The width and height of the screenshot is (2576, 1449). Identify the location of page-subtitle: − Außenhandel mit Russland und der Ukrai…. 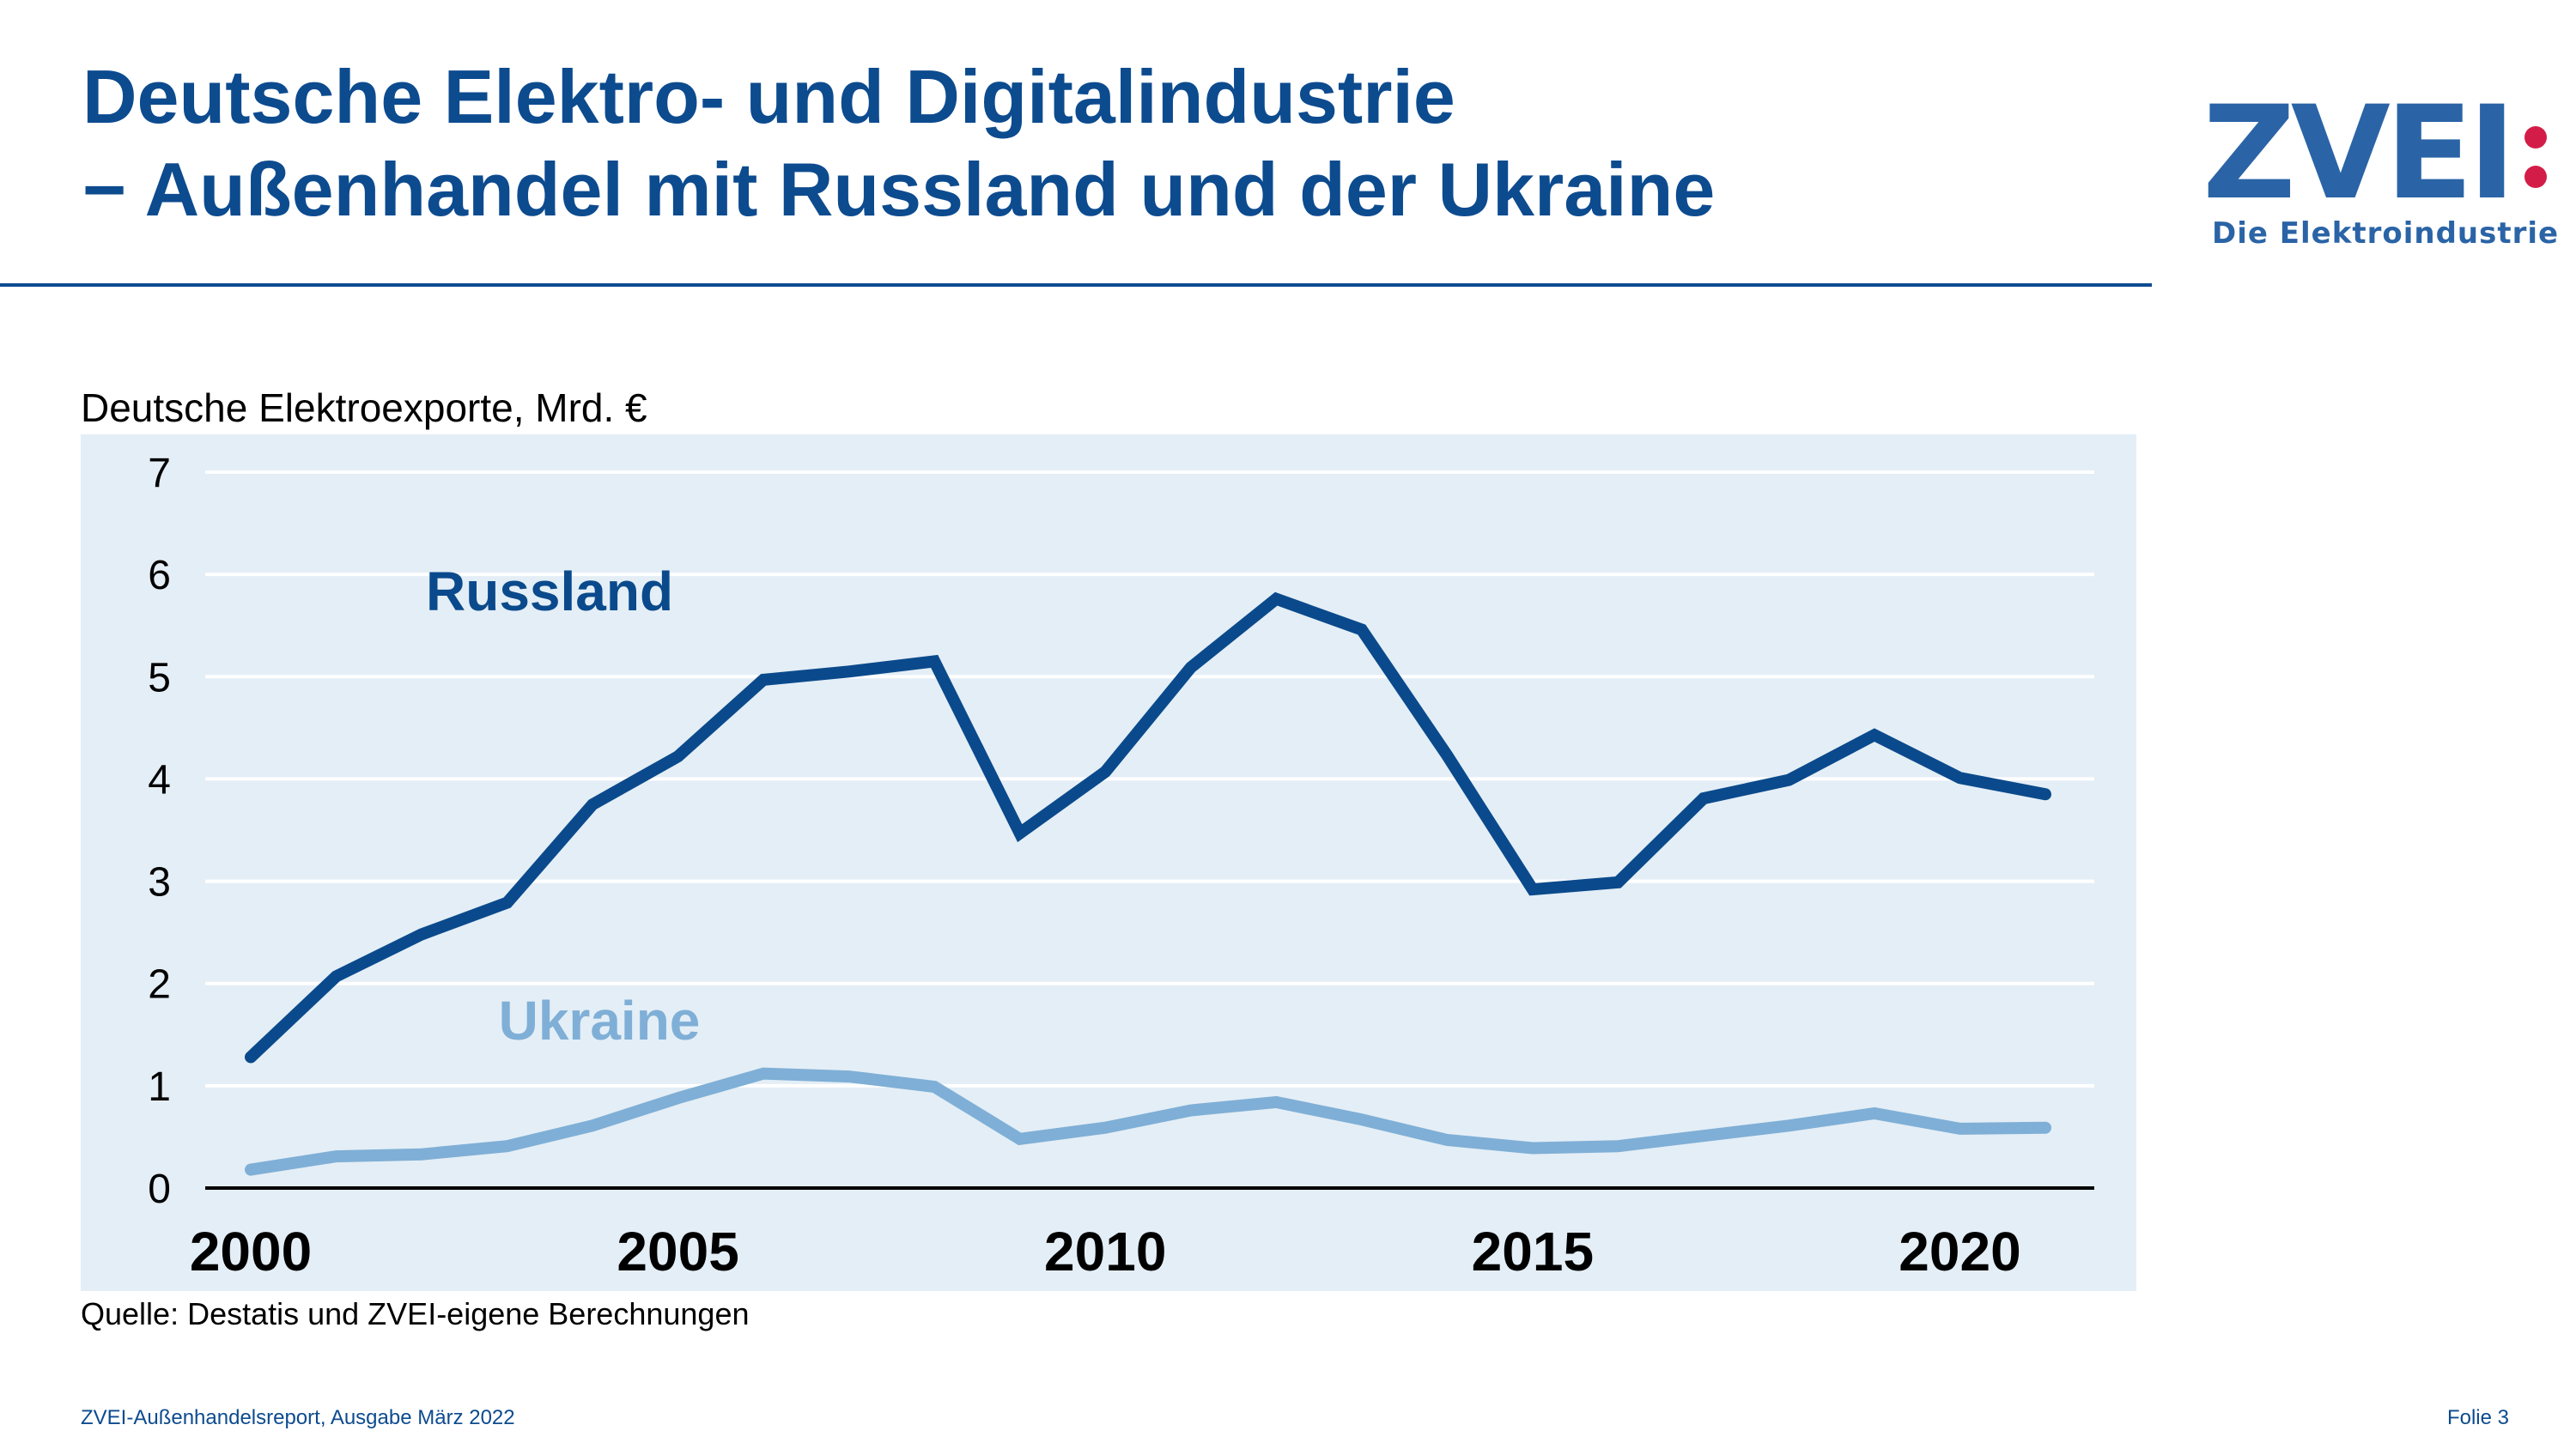
(899, 189).